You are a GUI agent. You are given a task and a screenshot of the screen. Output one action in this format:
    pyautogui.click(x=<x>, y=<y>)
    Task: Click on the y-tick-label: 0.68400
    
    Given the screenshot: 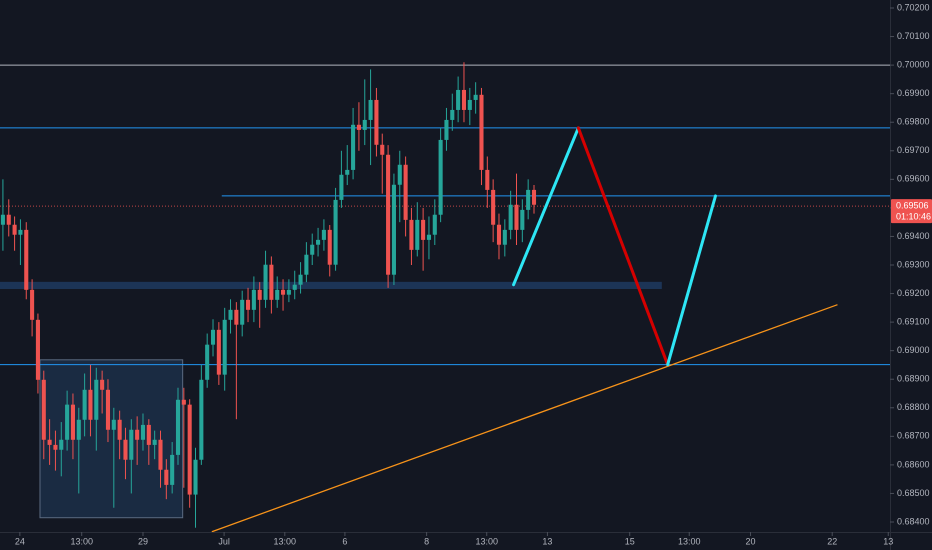 What is the action you would take?
    pyautogui.click(x=913, y=521)
    